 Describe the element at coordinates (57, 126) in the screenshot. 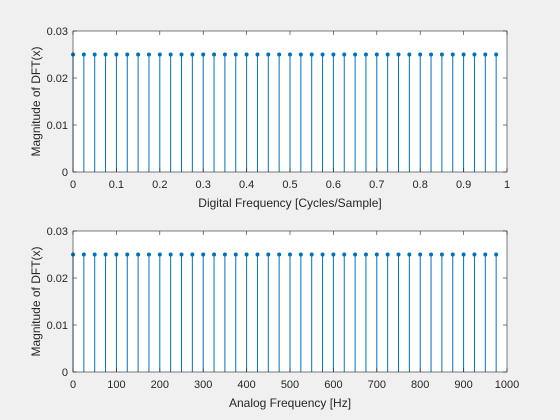

I see `top-y-tick-label: 0.01` at that location.